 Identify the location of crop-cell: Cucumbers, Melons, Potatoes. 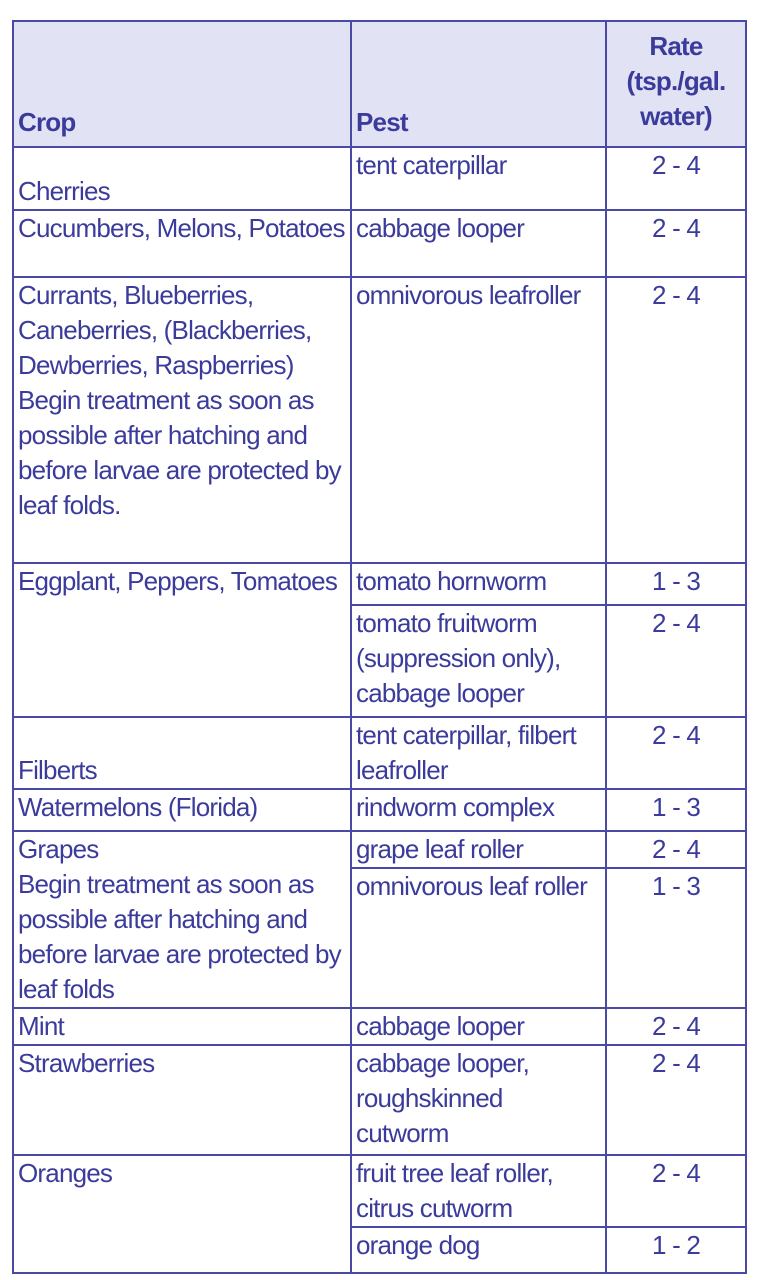
(182, 243).